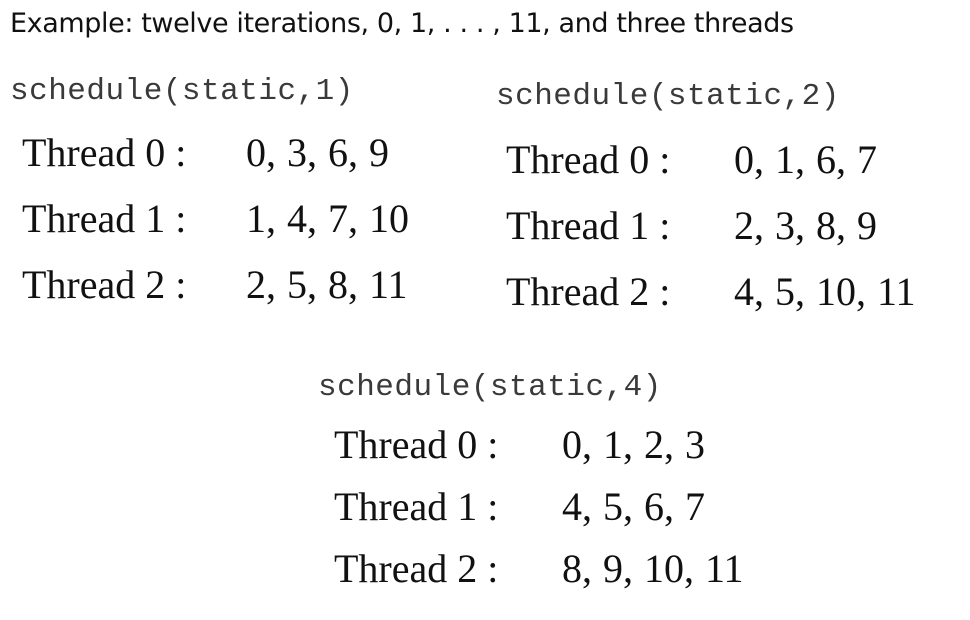  I want to click on thread-row: Thread 0 : 0, 3, 6, 9, so click(205, 162).